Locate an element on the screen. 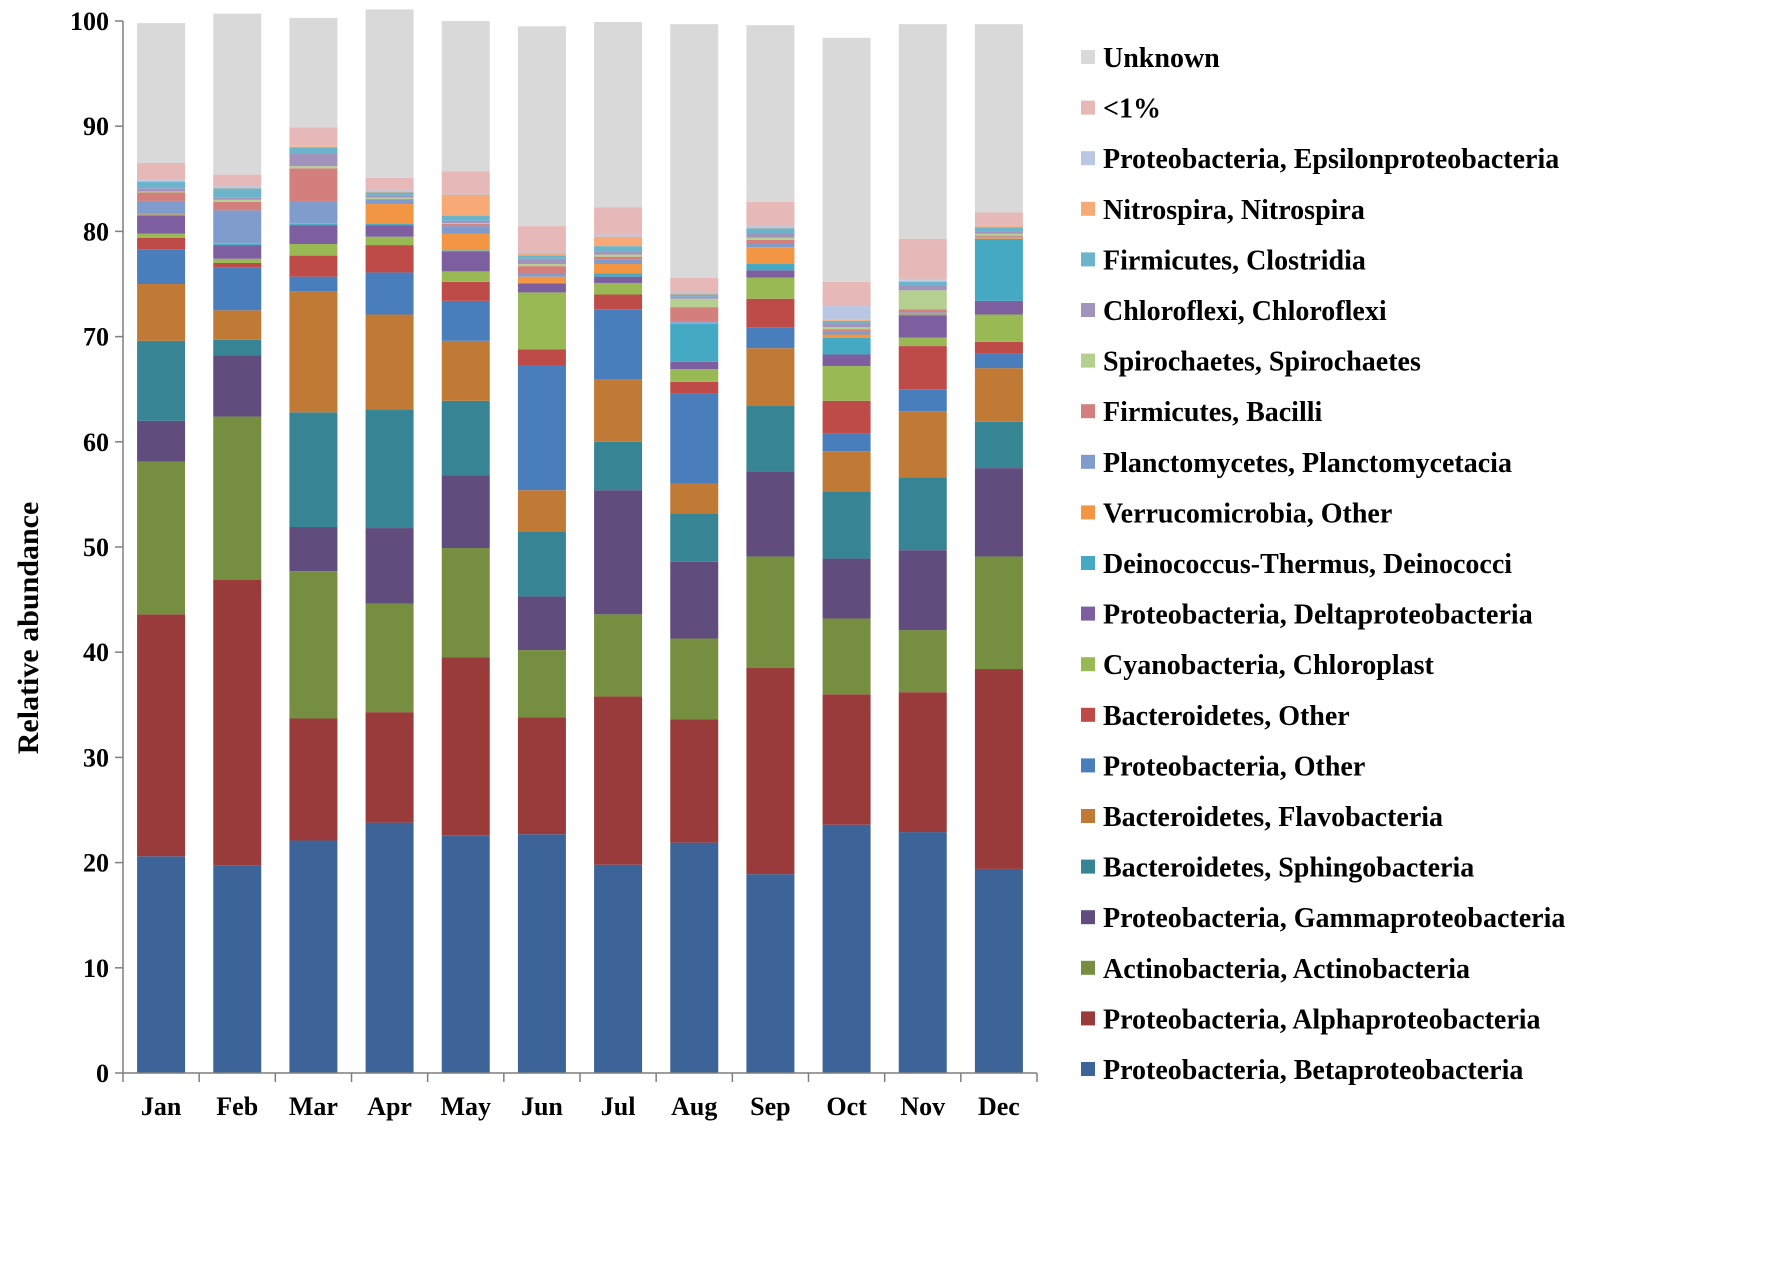 The width and height of the screenshot is (1769, 1266). legend-item: Chloroflexi, Chloroflexi is located at coordinates (1234, 311).